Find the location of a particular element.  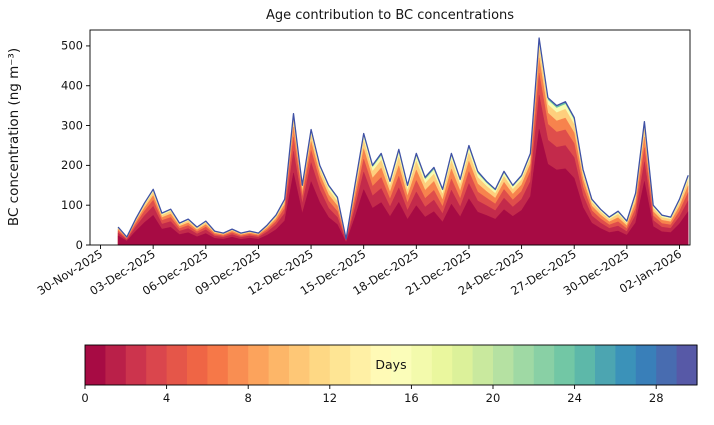

colorbar-tick-label: 28 is located at coordinates (656, 398).